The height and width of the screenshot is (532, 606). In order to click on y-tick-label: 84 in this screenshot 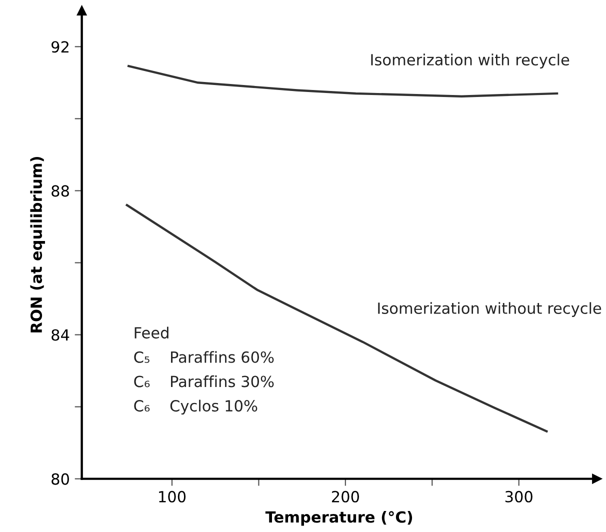, I will do `click(61, 335)`.